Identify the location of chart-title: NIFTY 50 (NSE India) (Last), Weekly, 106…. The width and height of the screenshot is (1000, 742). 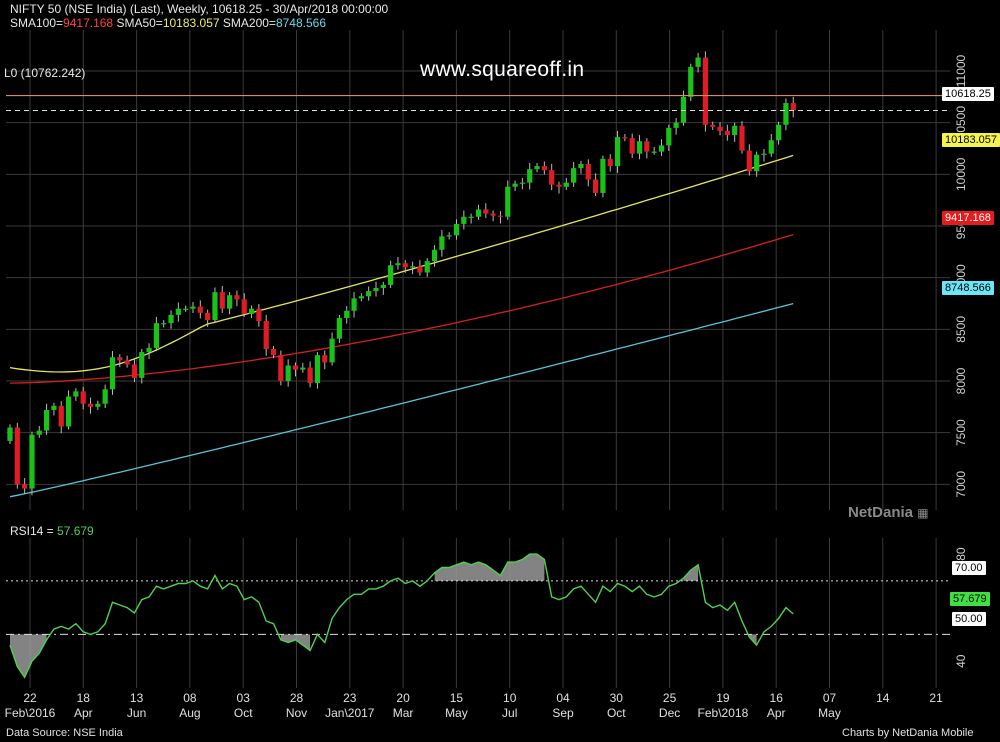
(199, 9).